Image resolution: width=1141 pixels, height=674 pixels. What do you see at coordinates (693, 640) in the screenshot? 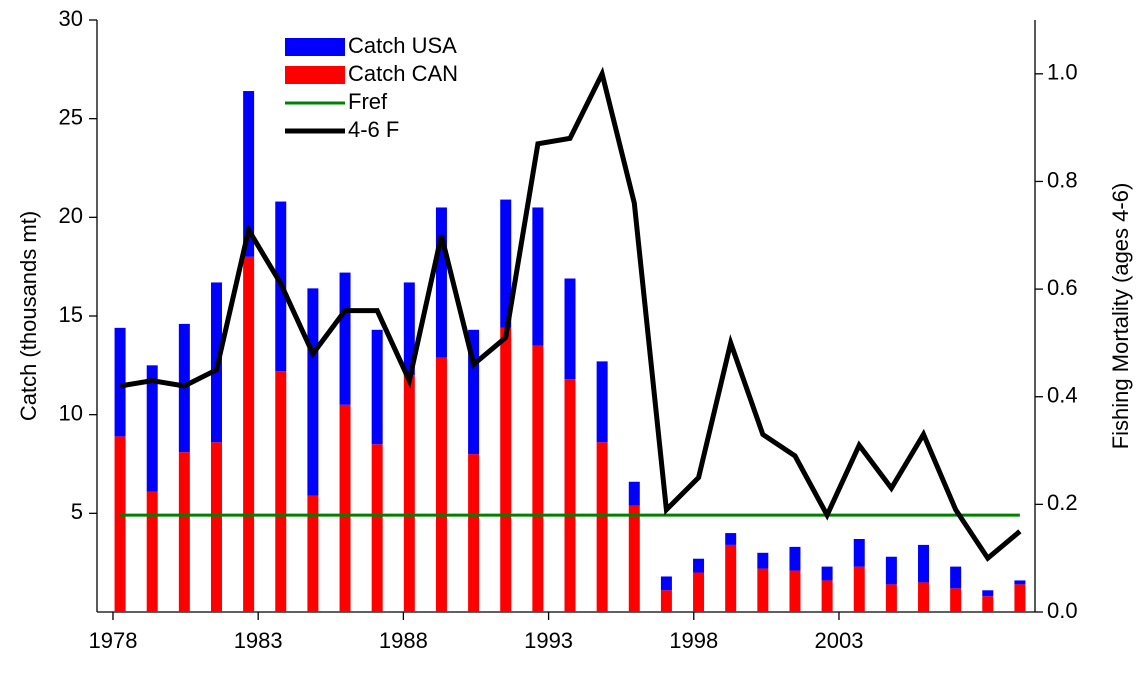
I see `x-tick-label: 1998` at bounding box center [693, 640].